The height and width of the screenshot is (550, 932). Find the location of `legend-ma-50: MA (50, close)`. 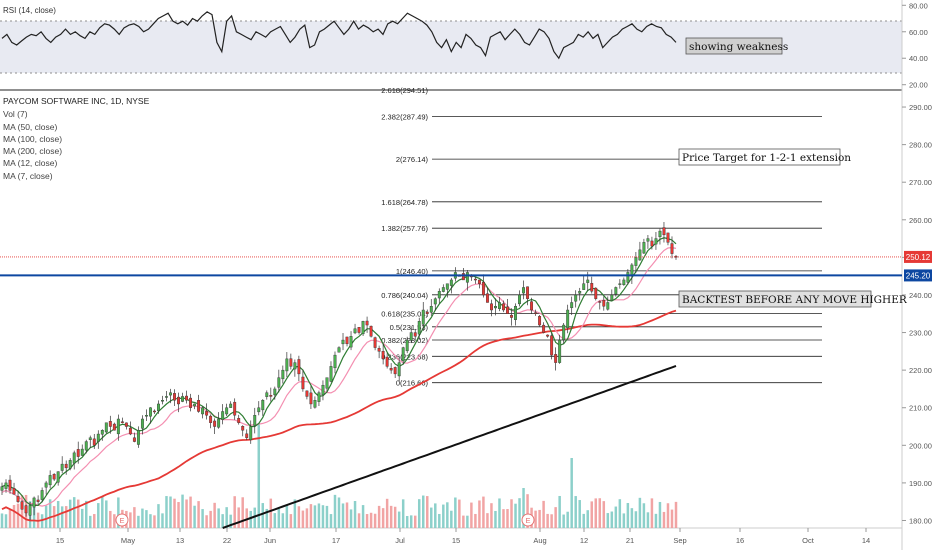

legend-ma-50: MA (50, close) is located at coordinates (30, 127).